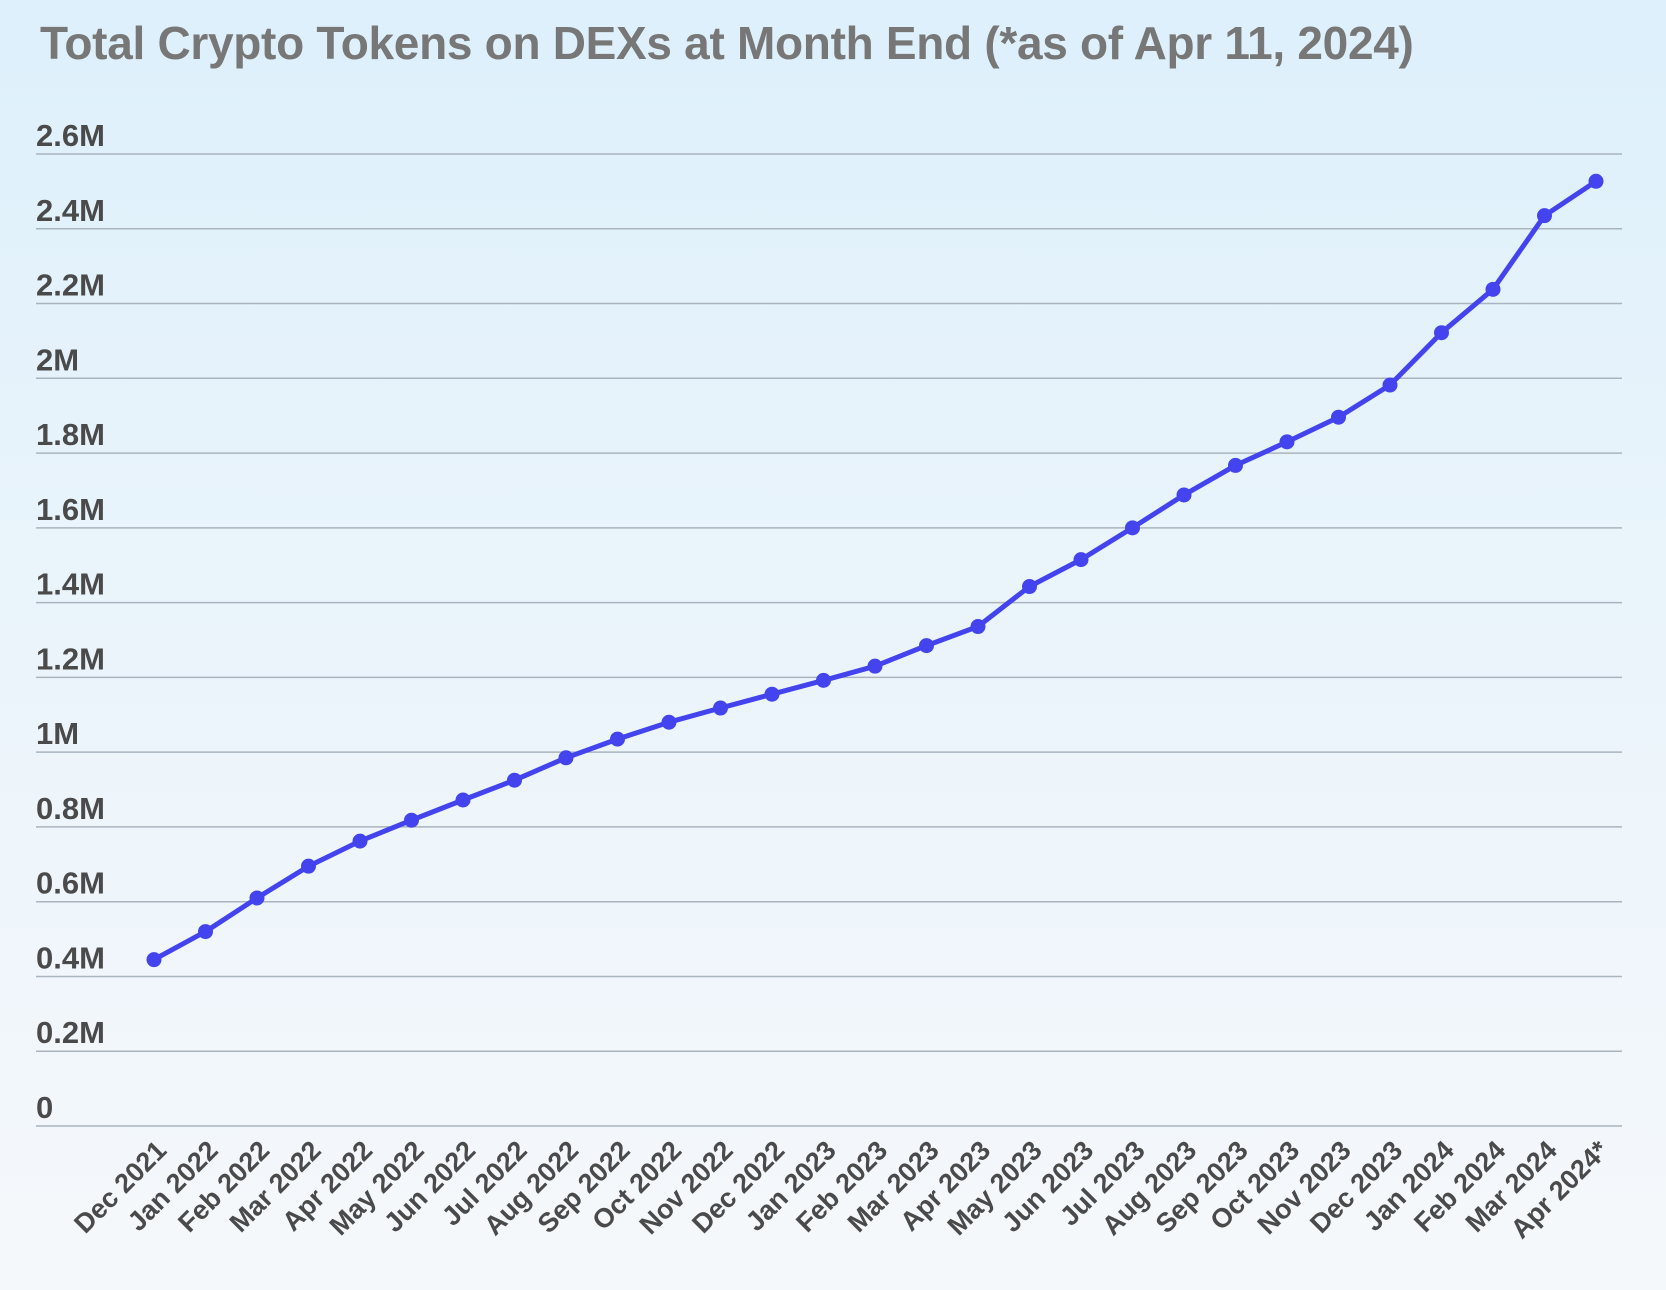 This screenshot has height=1290, width=1666. What do you see at coordinates (70, 584) in the screenshot?
I see `y-tick-label: 1.4M` at bounding box center [70, 584].